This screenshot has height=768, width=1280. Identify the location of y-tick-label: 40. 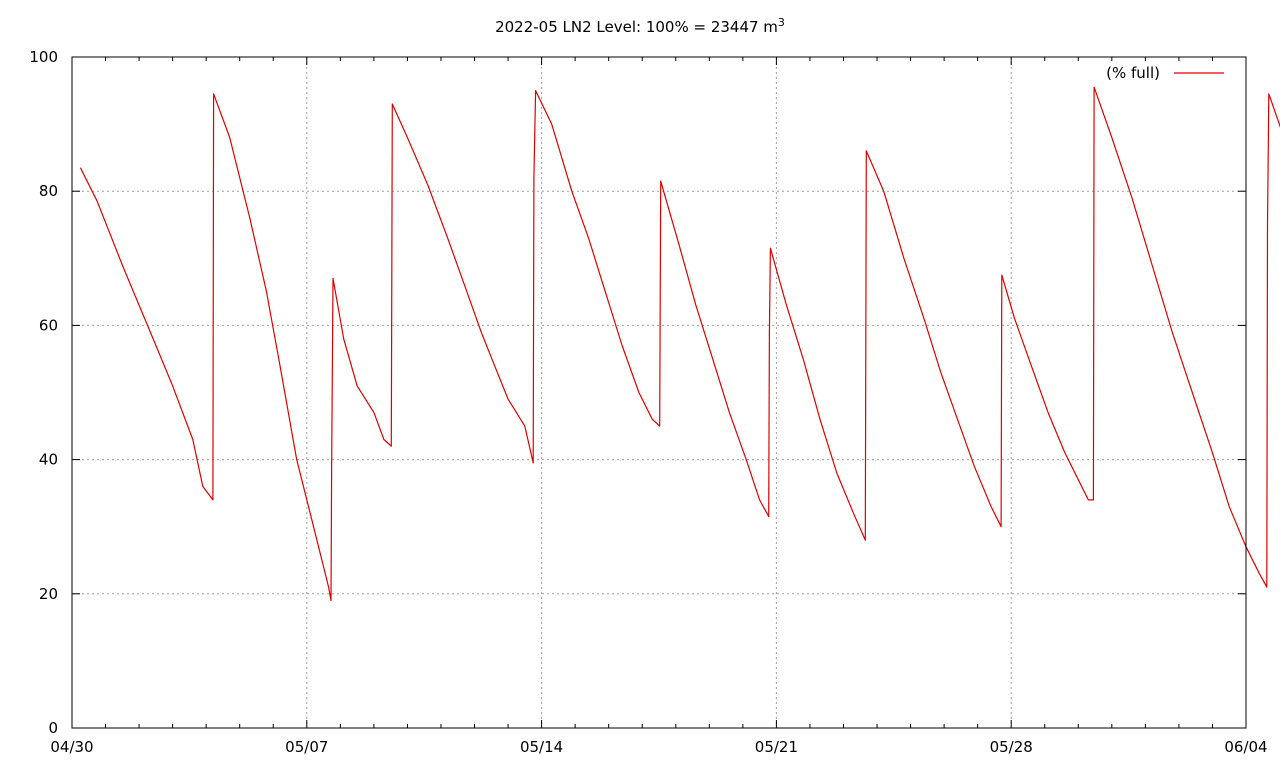
(48, 460).